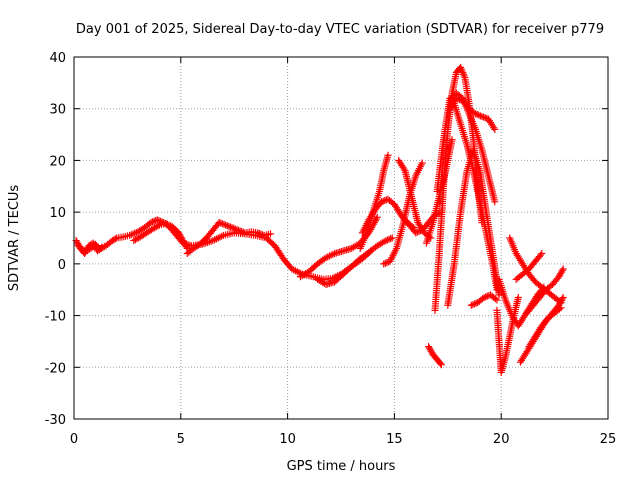 This screenshot has height=480, width=640. I want to click on y-tick-label: -20, so click(55, 368).